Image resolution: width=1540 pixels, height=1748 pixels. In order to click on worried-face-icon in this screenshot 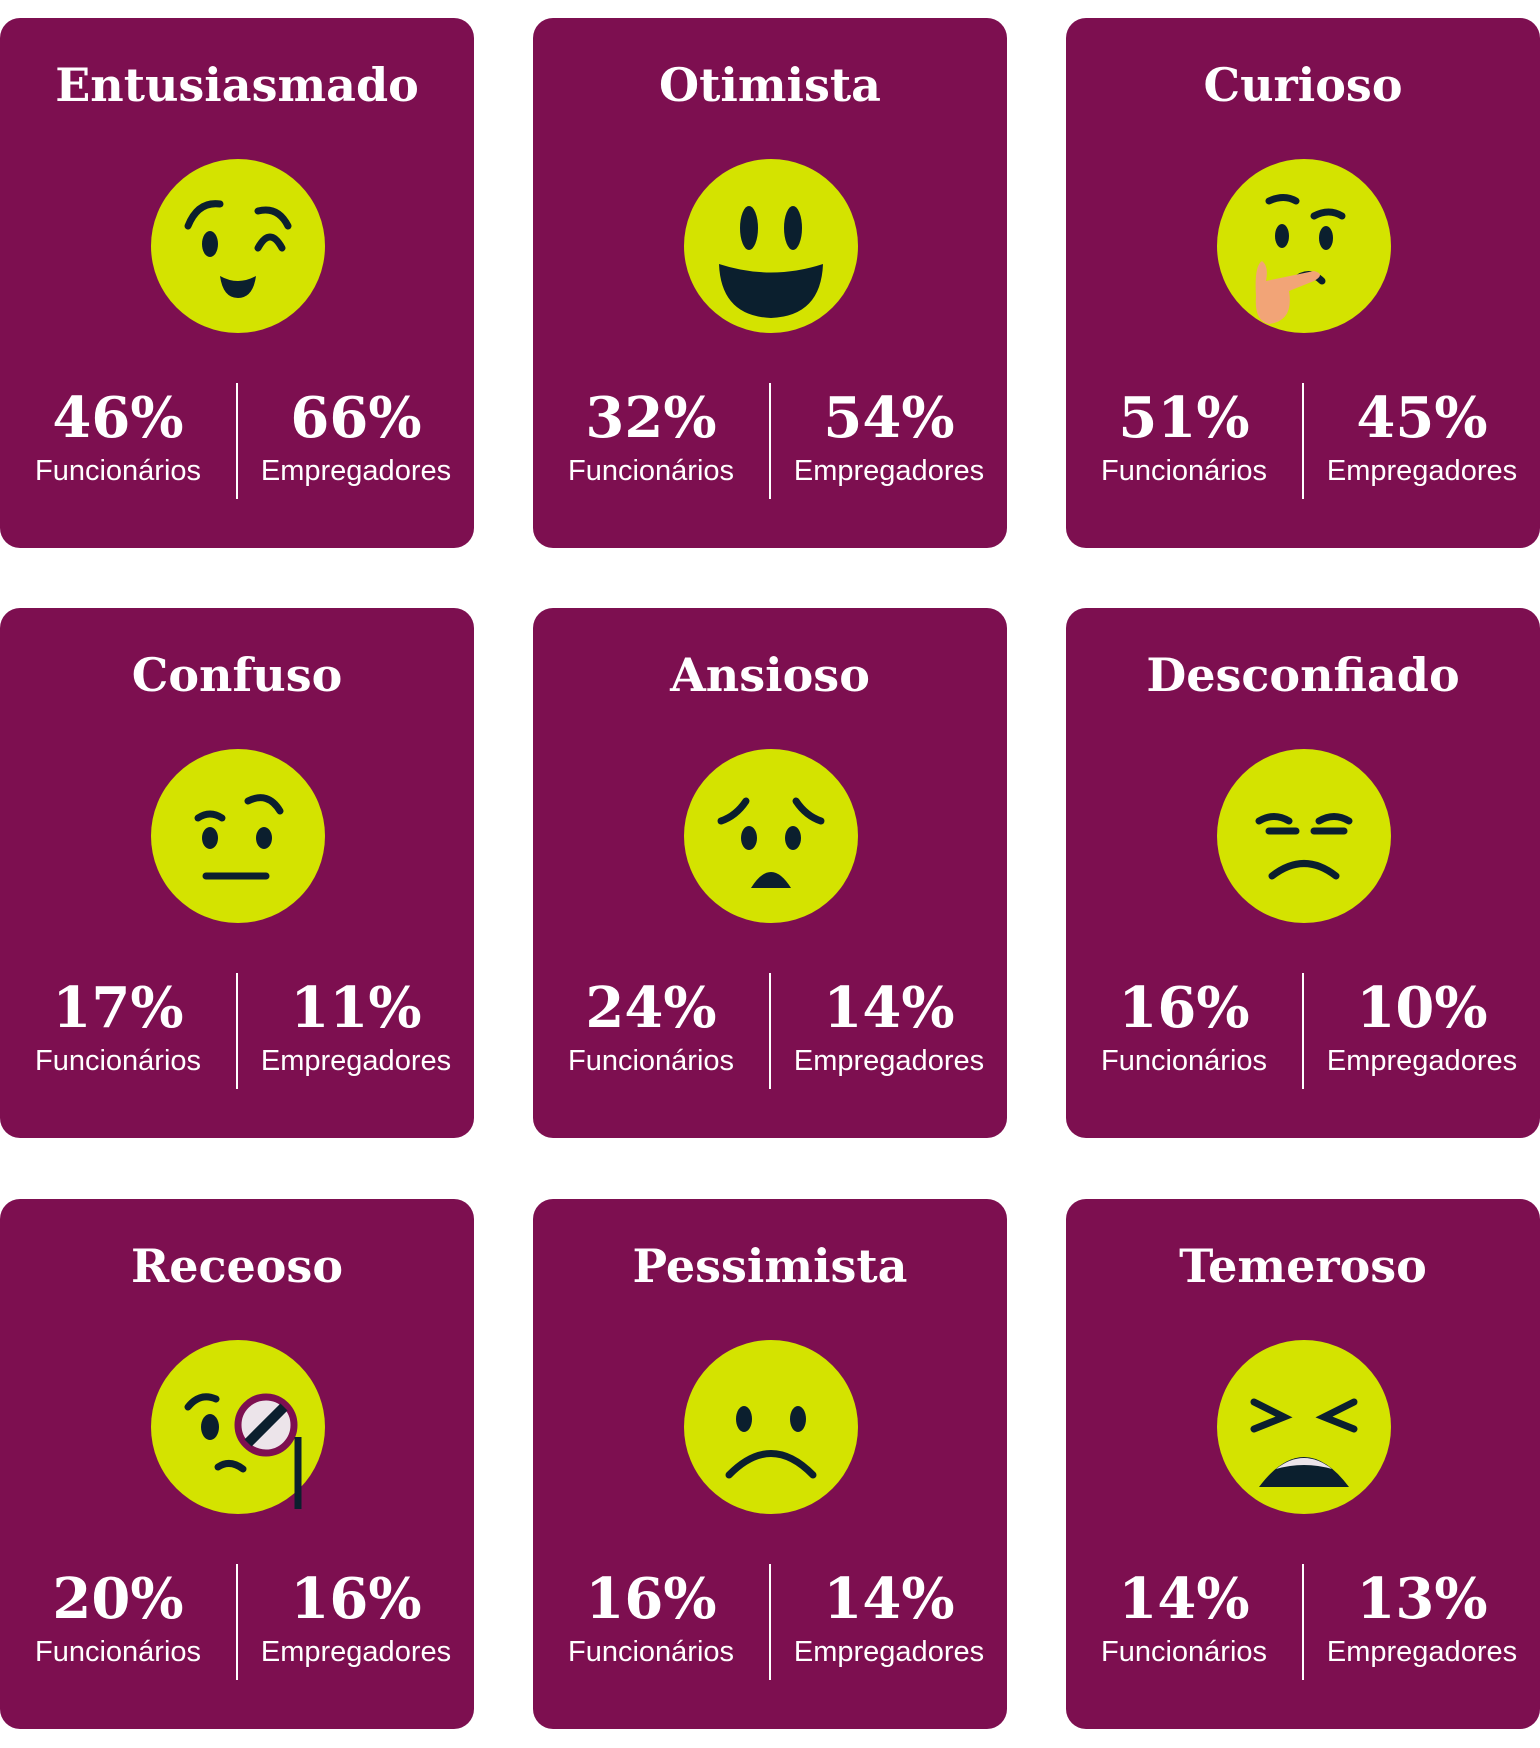, I will do `click(771, 846)`.